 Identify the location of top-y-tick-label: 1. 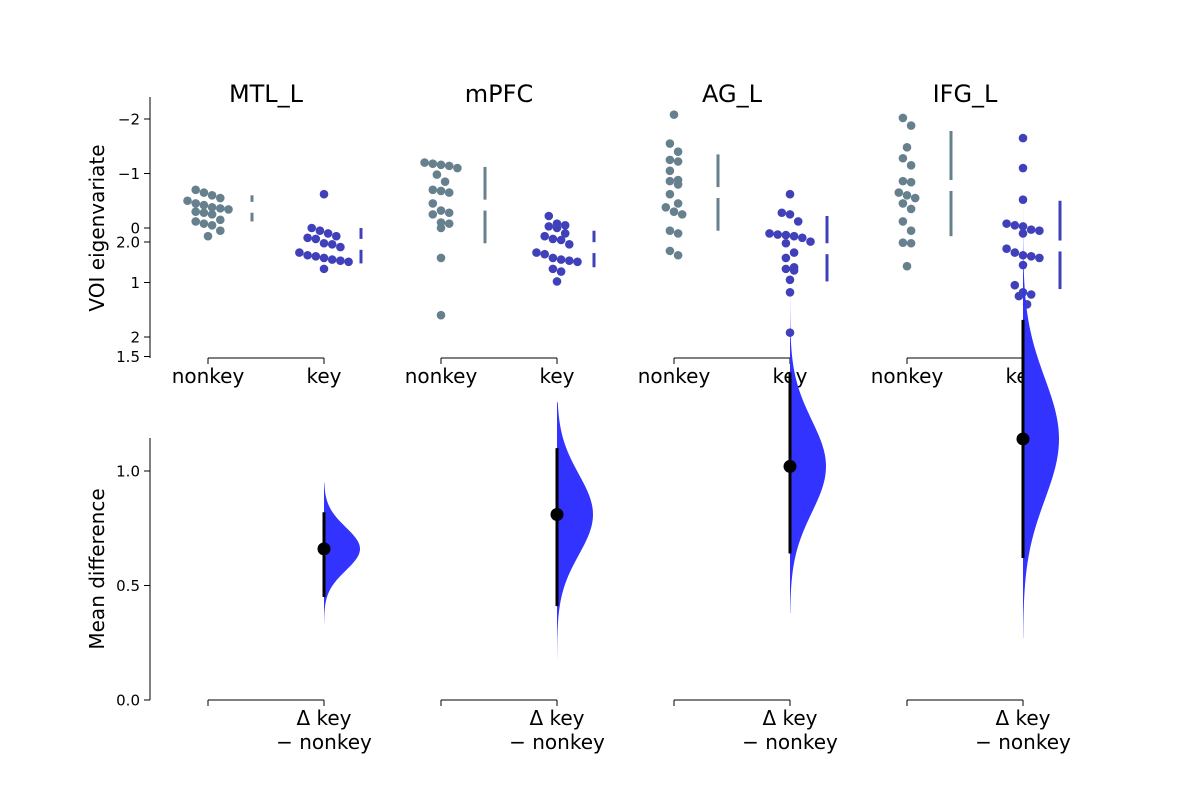
(135, 283).